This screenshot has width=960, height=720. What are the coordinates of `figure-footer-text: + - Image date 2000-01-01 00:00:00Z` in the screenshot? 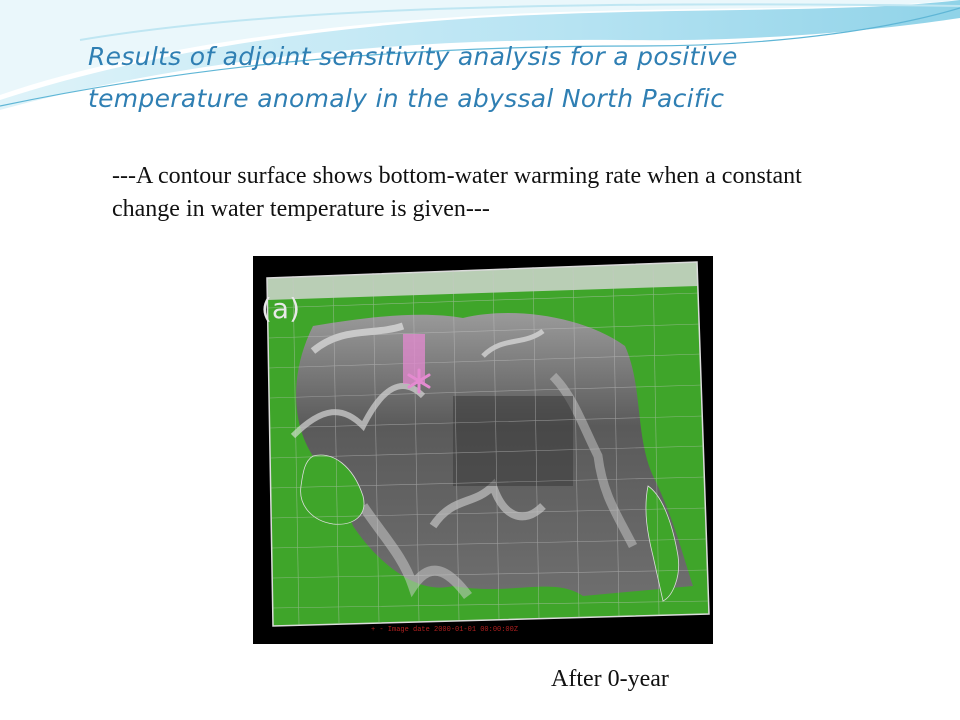 It's located at (445, 630).